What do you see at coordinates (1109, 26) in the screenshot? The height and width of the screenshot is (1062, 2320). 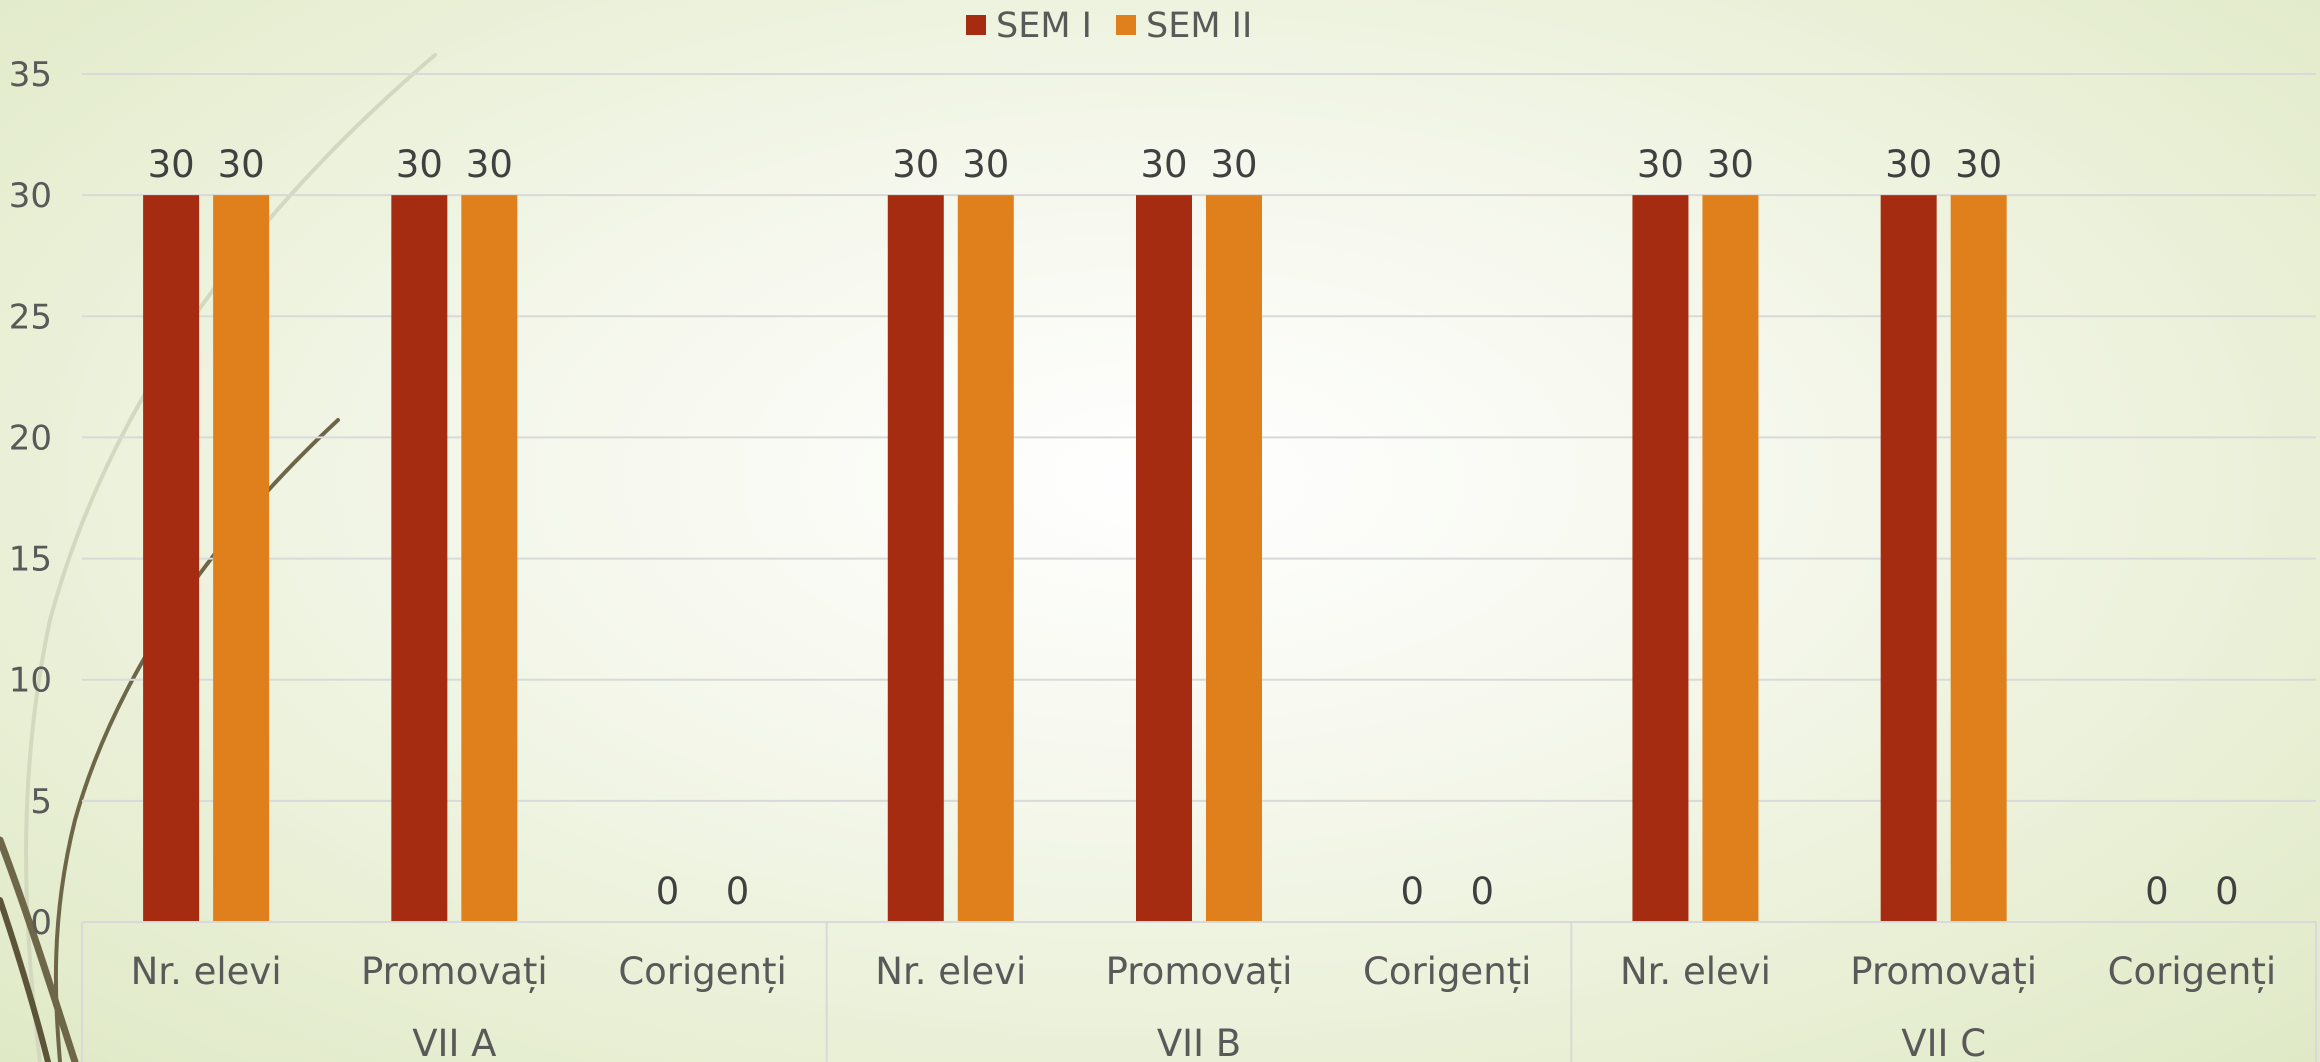 I see `legend: SEM I SEM II` at bounding box center [1109, 26].